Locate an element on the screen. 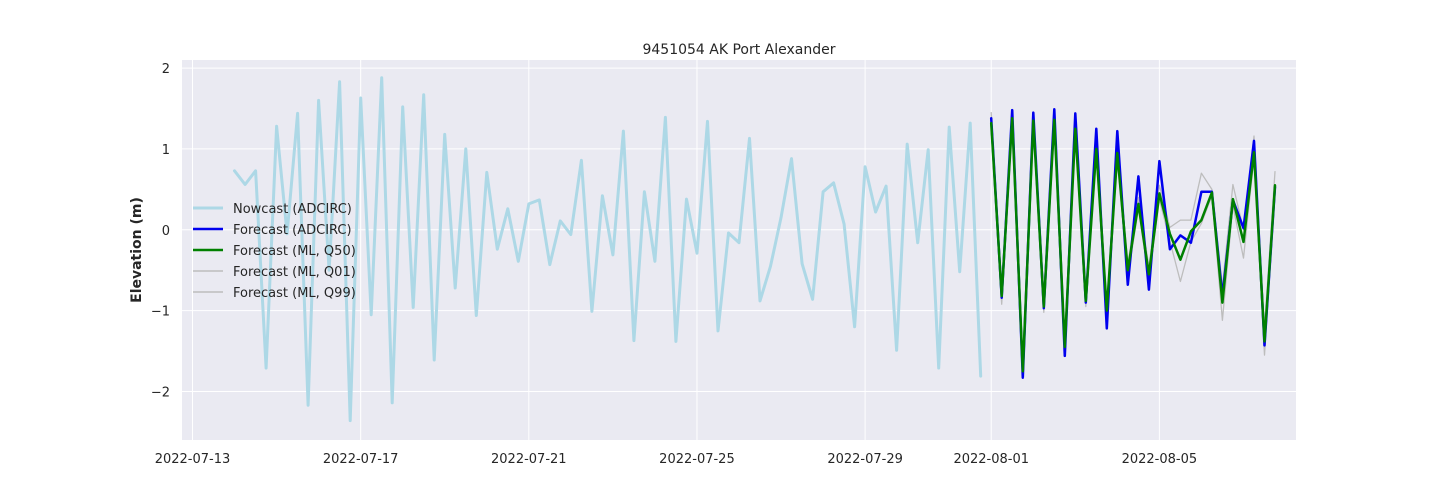 This screenshot has height=504, width=1440. y-axis-label: Elevation (m) is located at coordinates (137, 250).